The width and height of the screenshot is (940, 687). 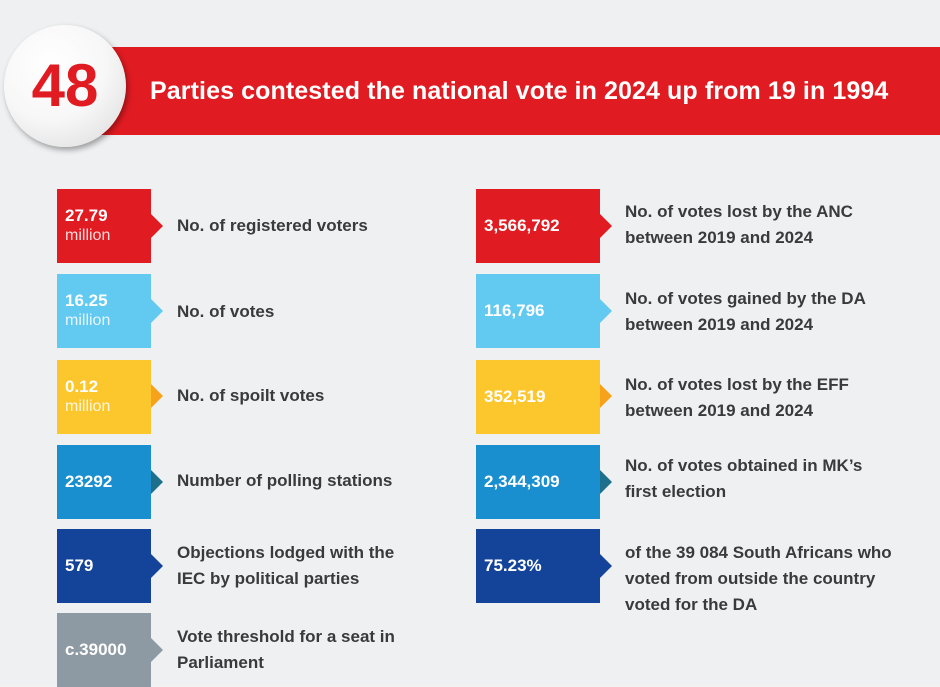 What do you see at coordinates (251, 395) in the screenshot?
I see `stat-label: No. of spoilt votes` at bounding box center [251, 395].